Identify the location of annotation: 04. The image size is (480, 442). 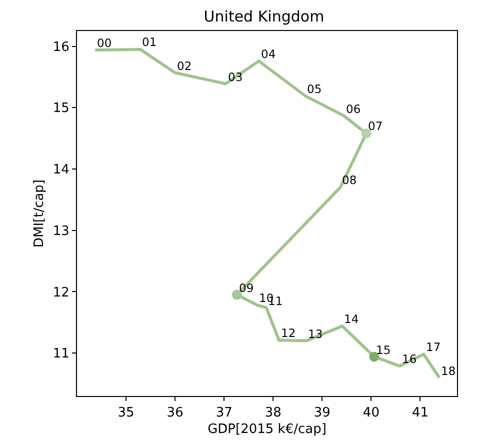
(268, 54).